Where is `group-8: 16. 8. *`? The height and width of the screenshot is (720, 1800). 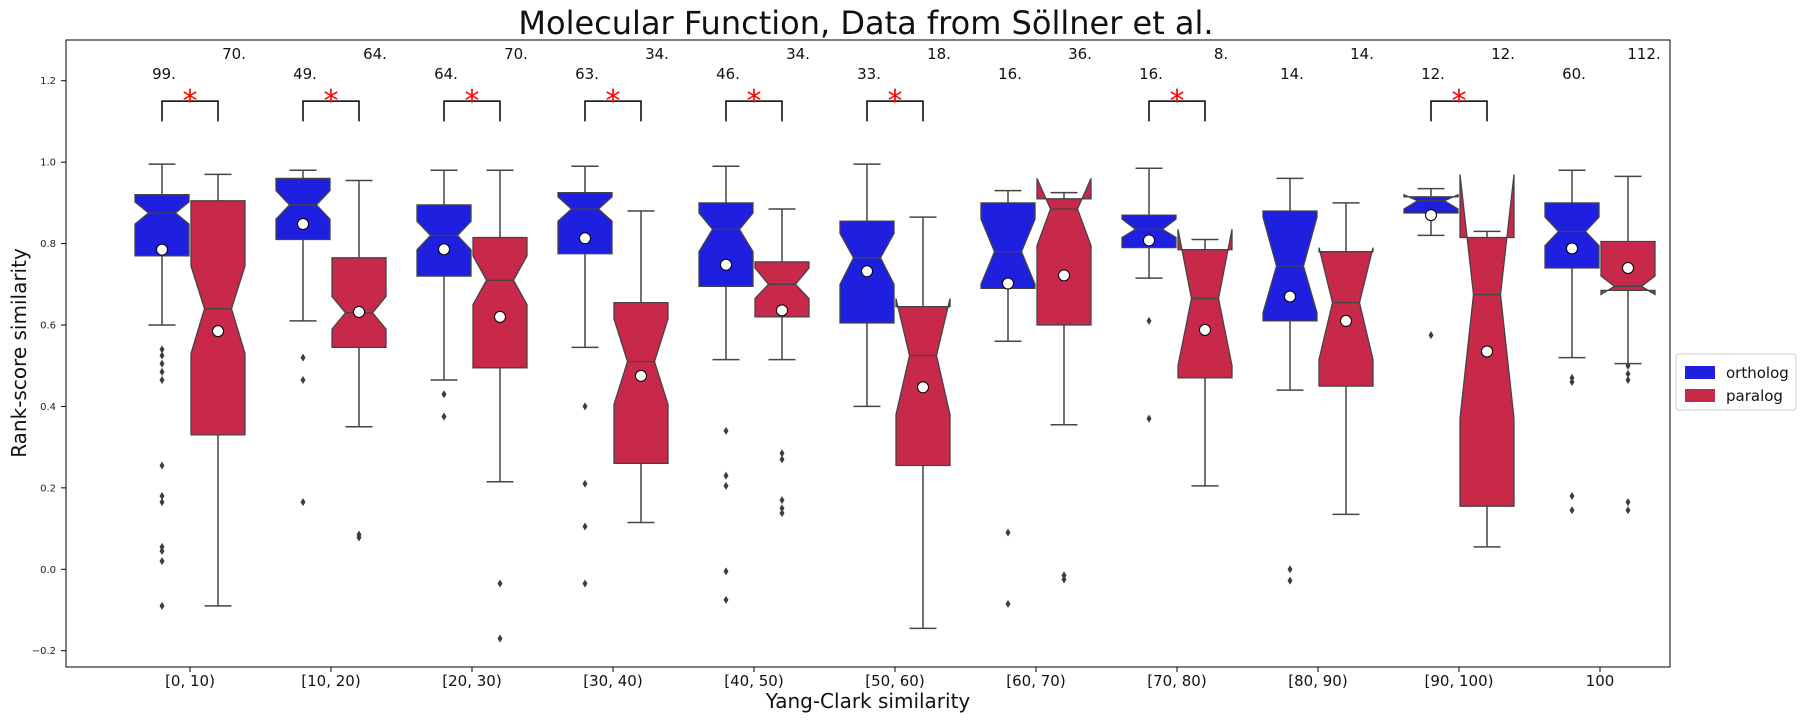
group-8: 16. 8. * is located at coordinates (1177, 266).